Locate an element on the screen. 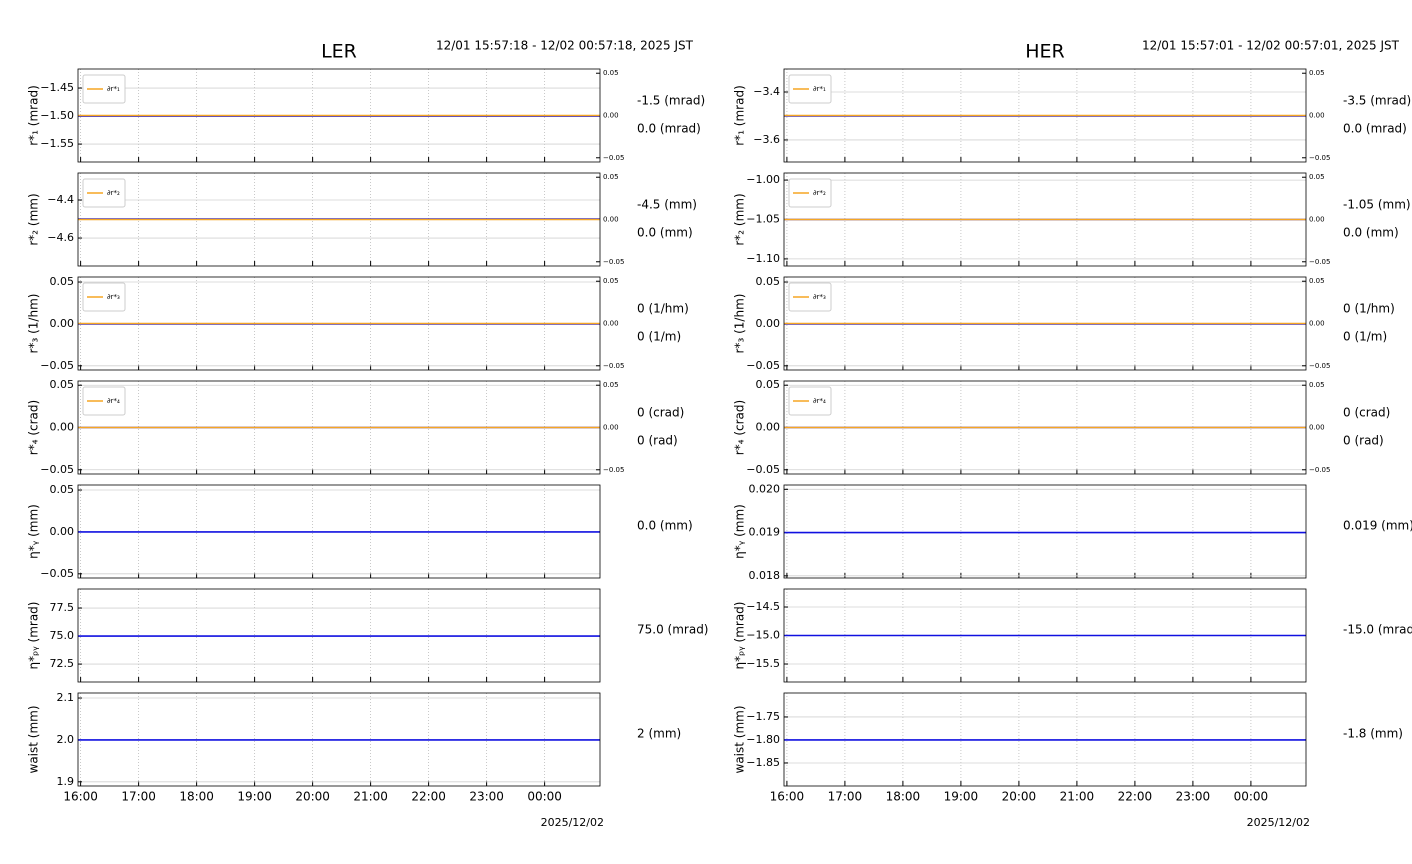  y-tick-label: 77.5 is located at coordinates (62, 607).